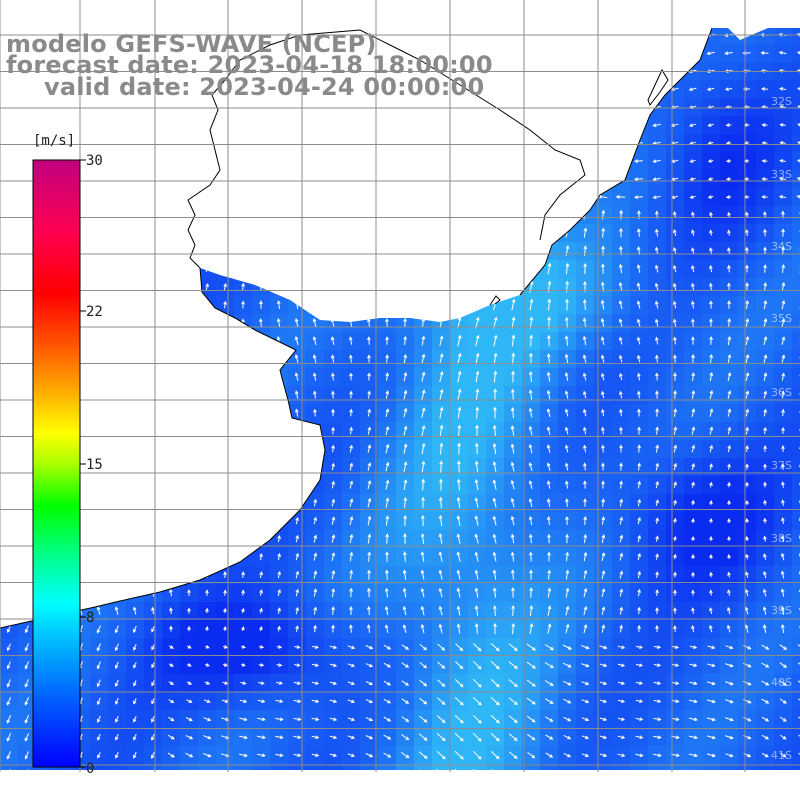 This screenshot has width=800, height=800. Describe the element at coordinates (264, 87) in the screenshot. I see `title-valid-date: valid date: 2023-04-24 00:00:00` at that location.